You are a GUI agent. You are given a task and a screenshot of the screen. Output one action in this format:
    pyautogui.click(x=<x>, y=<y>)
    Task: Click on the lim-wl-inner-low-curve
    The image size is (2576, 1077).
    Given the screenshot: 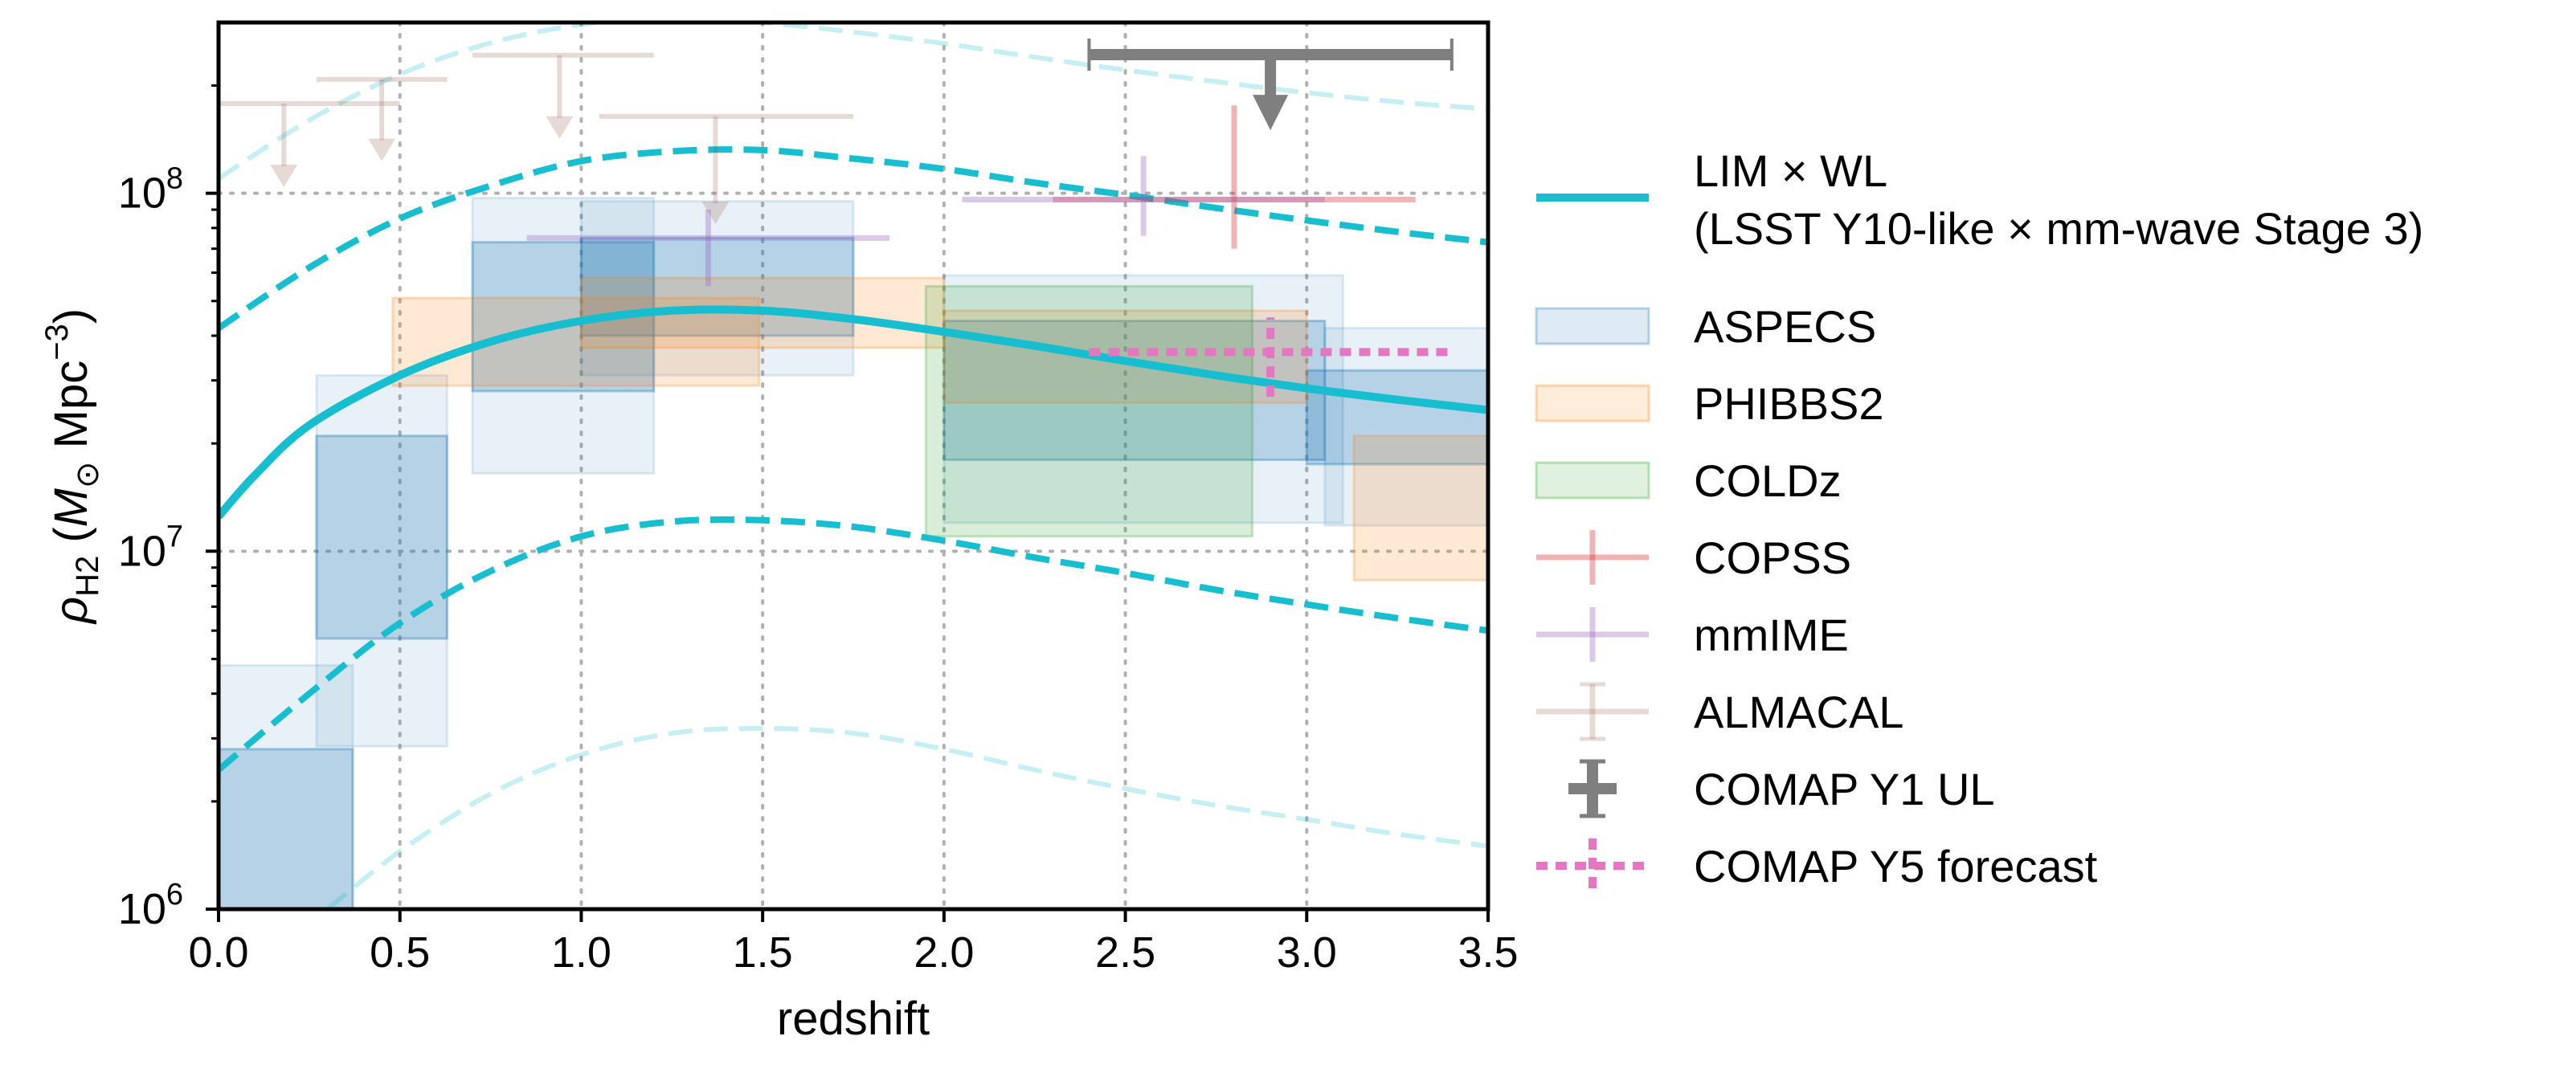 What is the action you would take?
    pyautogui.click(x=853, y=645)
    